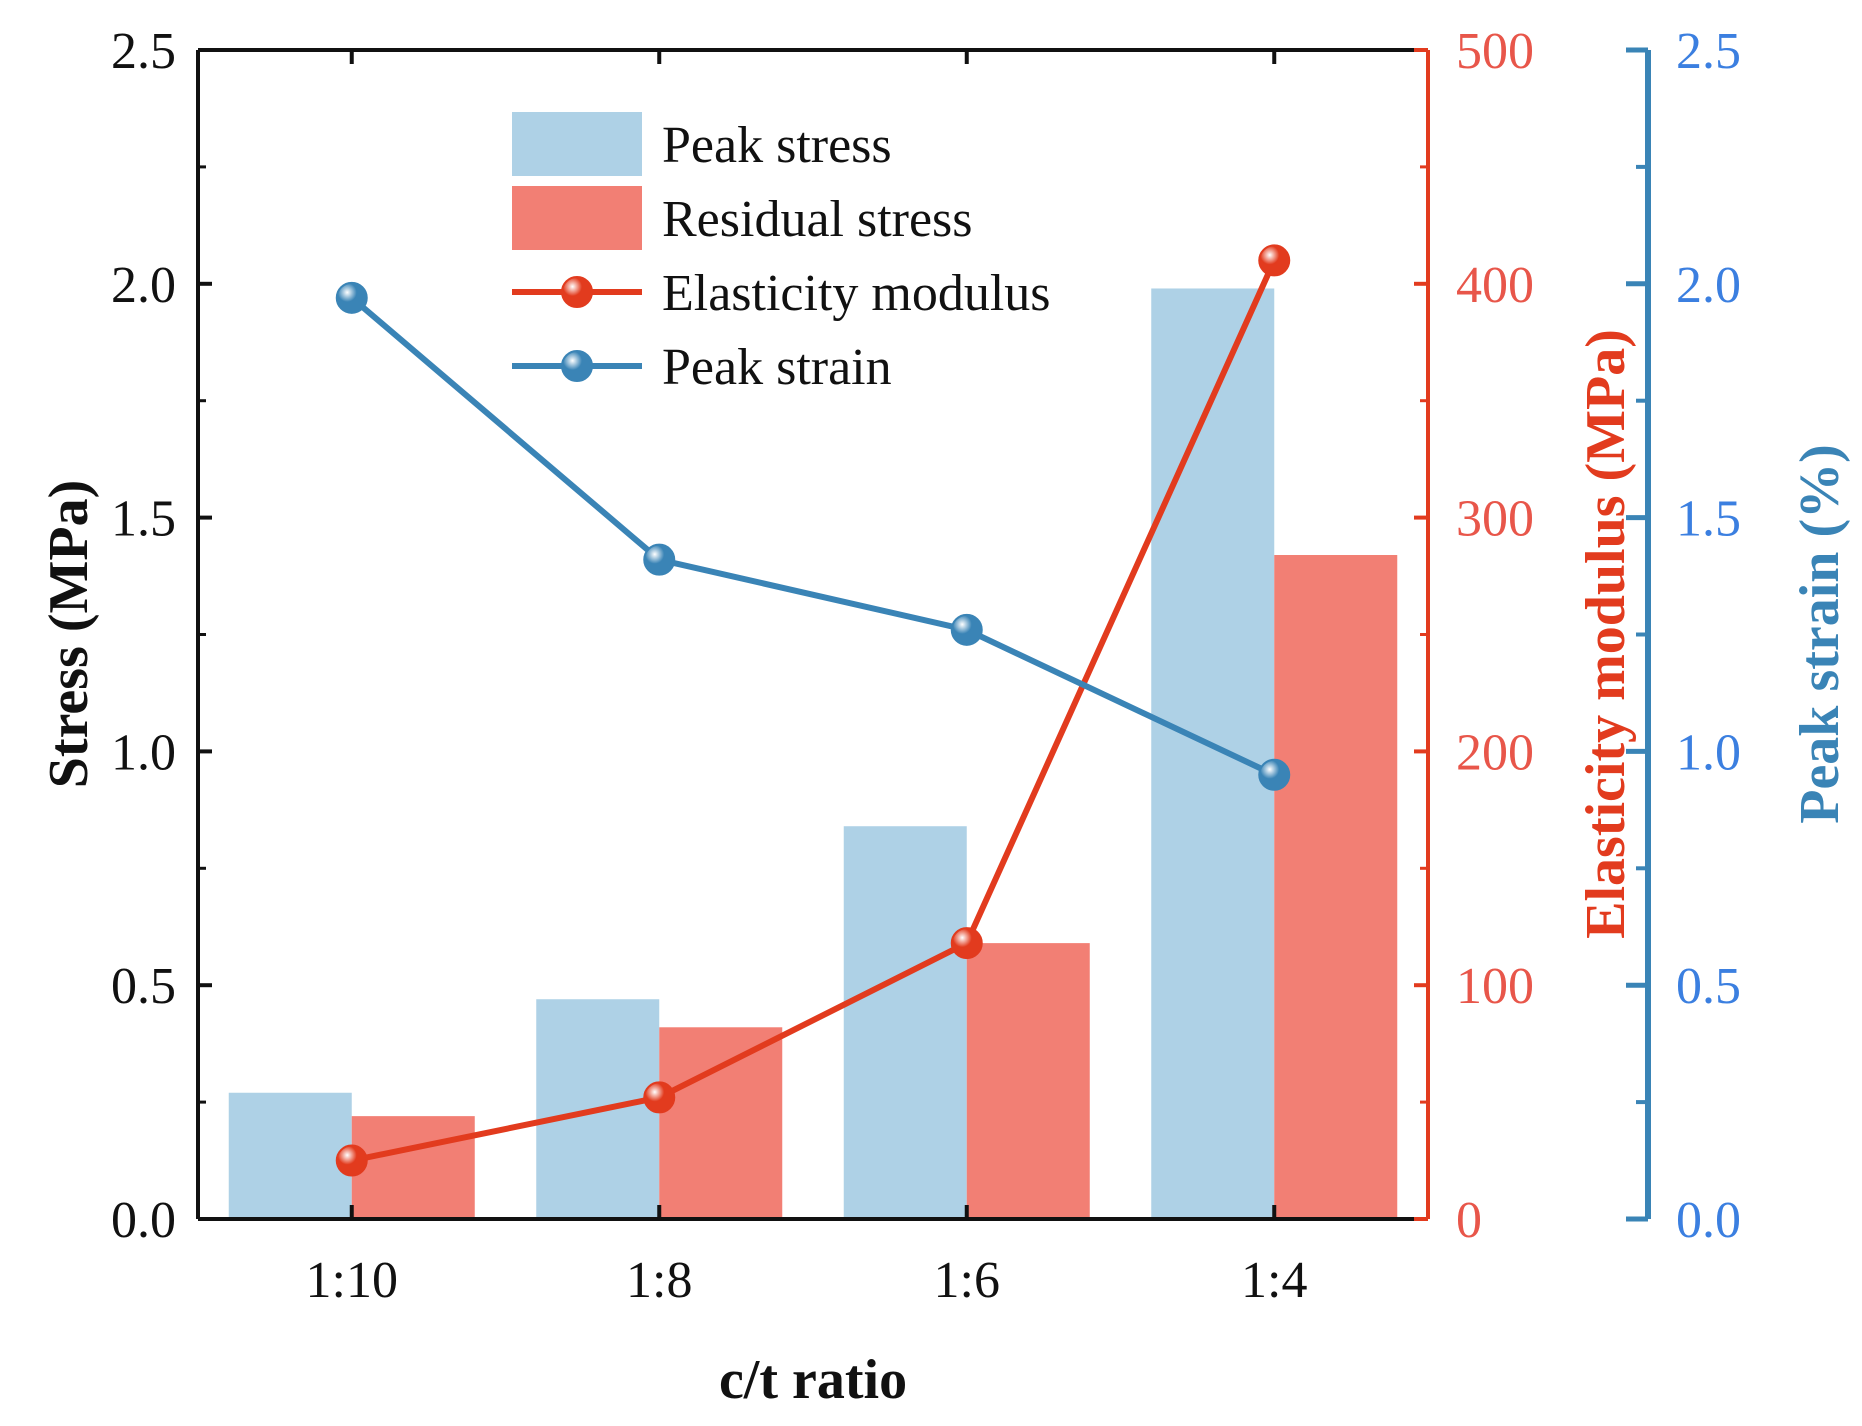 This screenshot has height=1426, width=1862. What do you see at coordinates (1708, 752) in the screenshot?
I see `right2-tick-label: 1.0` at bounding box center [1708, 752].